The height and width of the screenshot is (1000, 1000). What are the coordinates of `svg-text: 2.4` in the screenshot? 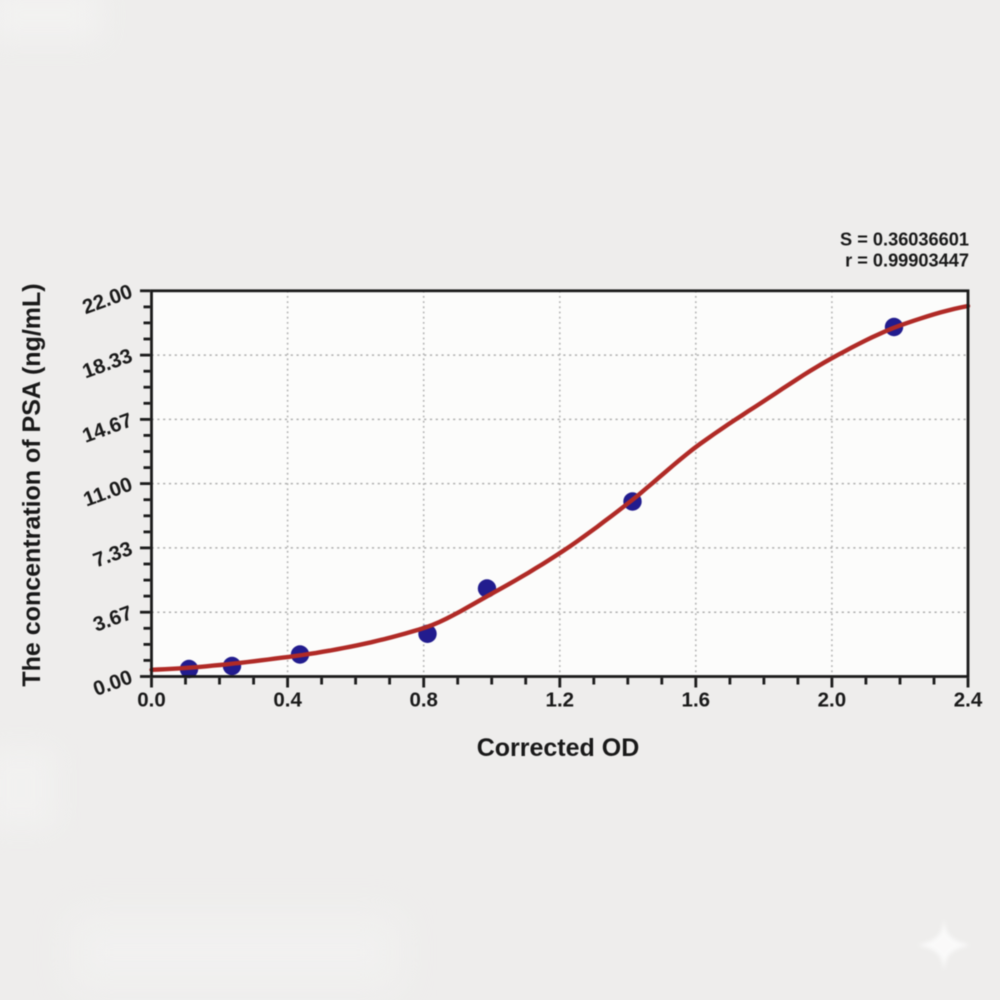 It's located at (968, 700).